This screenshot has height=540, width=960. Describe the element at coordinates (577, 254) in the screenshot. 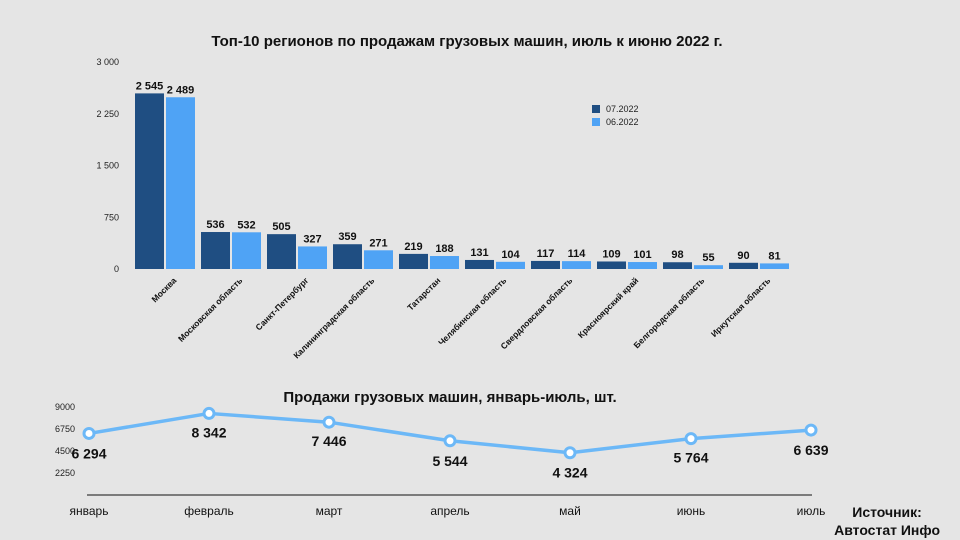

I see `bar-value-label: 114` at that location.